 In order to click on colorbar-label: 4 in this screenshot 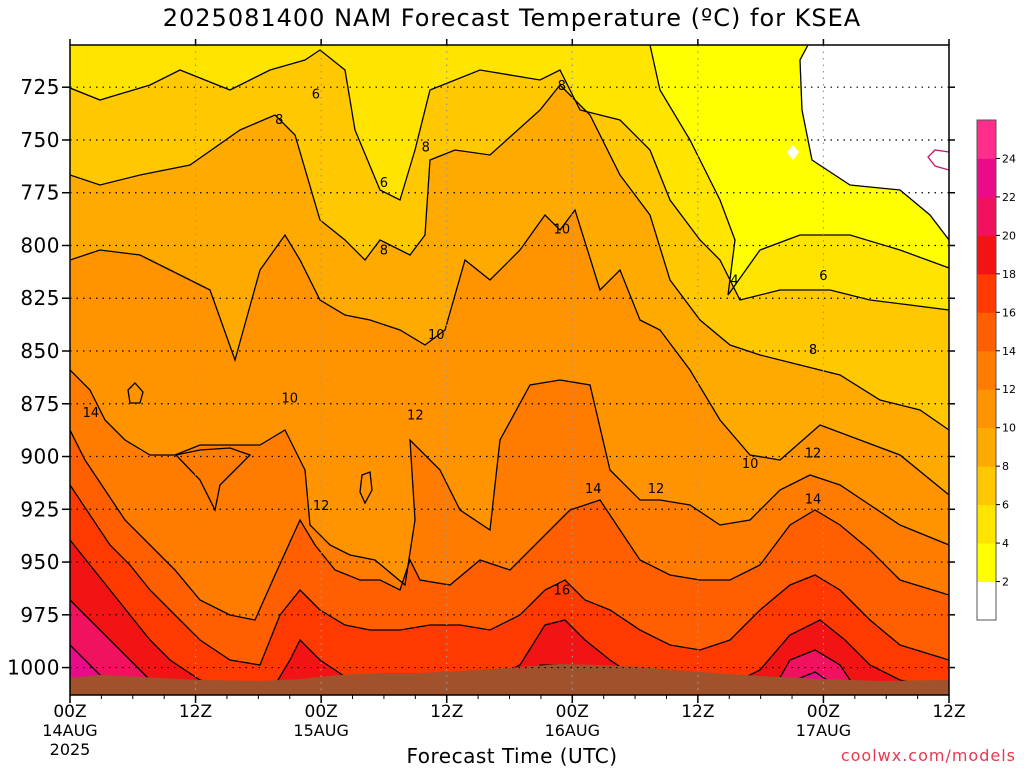, I will do `click(1005, 543)`.